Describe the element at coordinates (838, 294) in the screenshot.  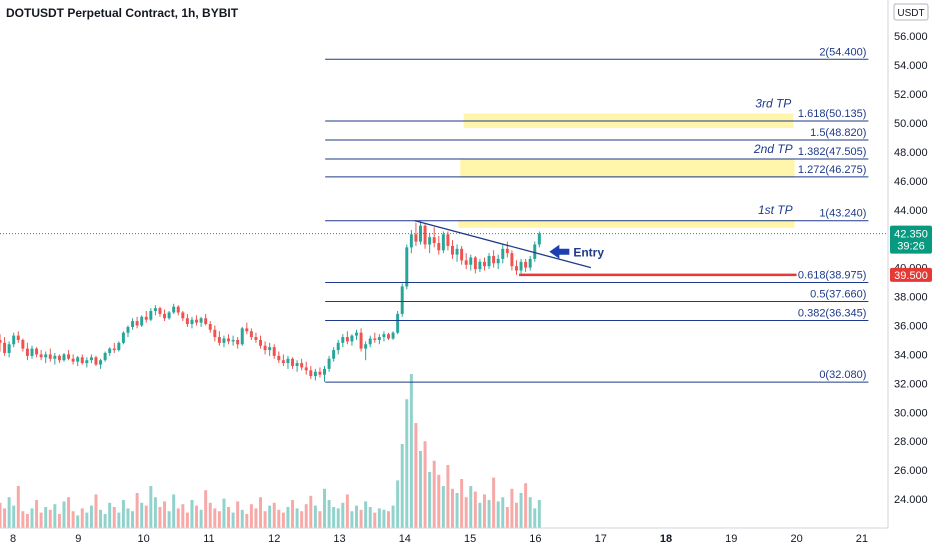
I see `fib-label: 0.5(37.660)` at that location.